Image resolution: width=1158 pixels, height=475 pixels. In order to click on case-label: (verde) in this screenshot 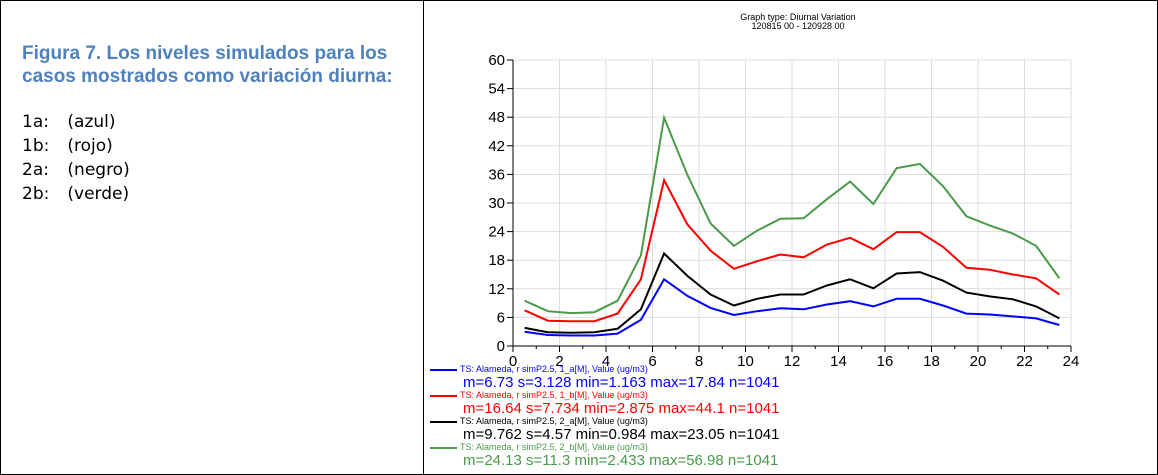, I will do `click(98, 194)`.